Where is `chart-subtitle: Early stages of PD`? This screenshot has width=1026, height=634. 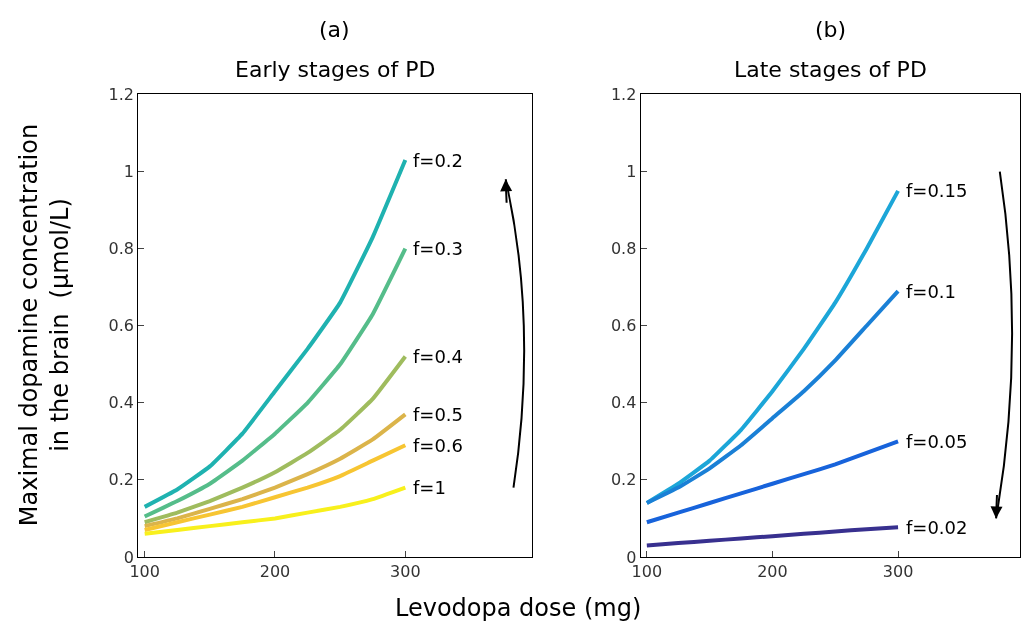 chart-subtitle: Early stages of PD is located at coordinates (335, 69).